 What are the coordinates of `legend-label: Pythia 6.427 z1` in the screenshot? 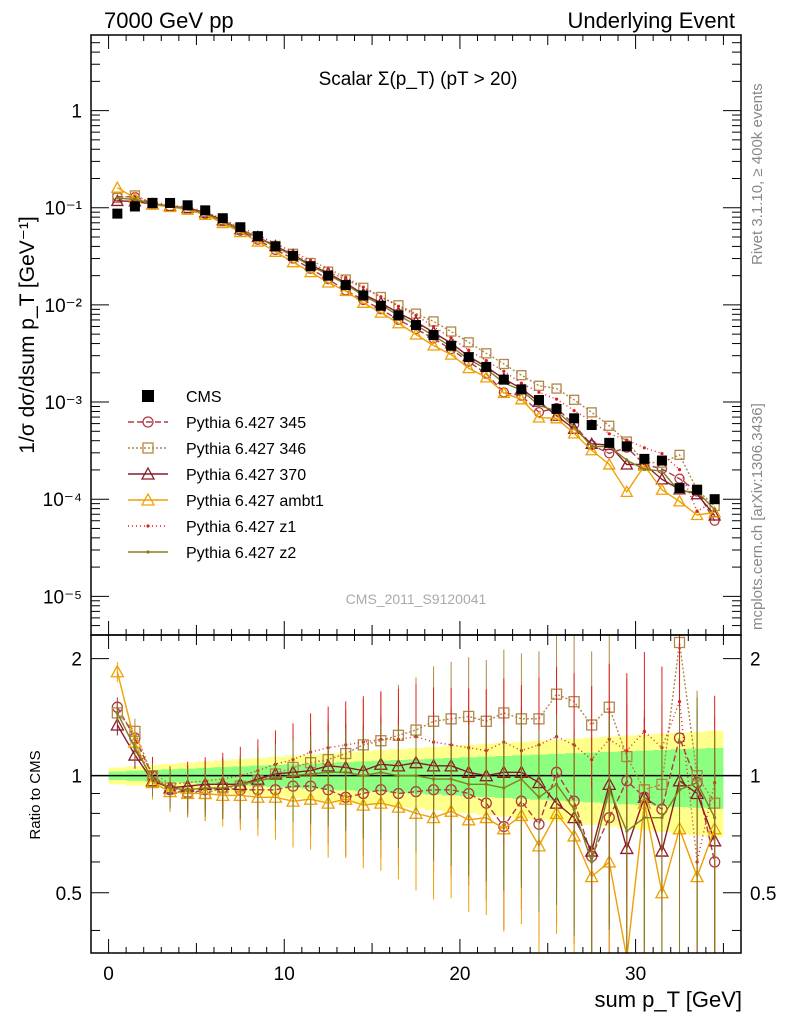 It's located at (241, 527).